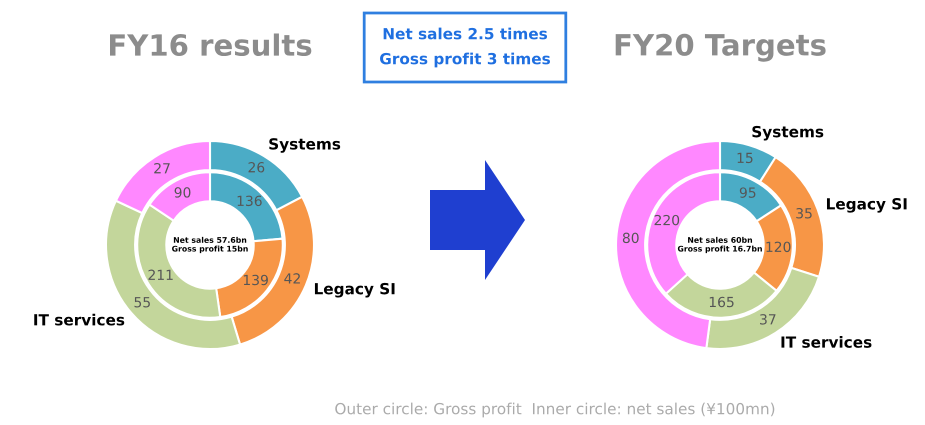 The width and height of the screenshot is (925, 425). What do you see at coordinates (162, 168) in the screenshot?
I see `data-label: 27` at bounding box center [162, 168].